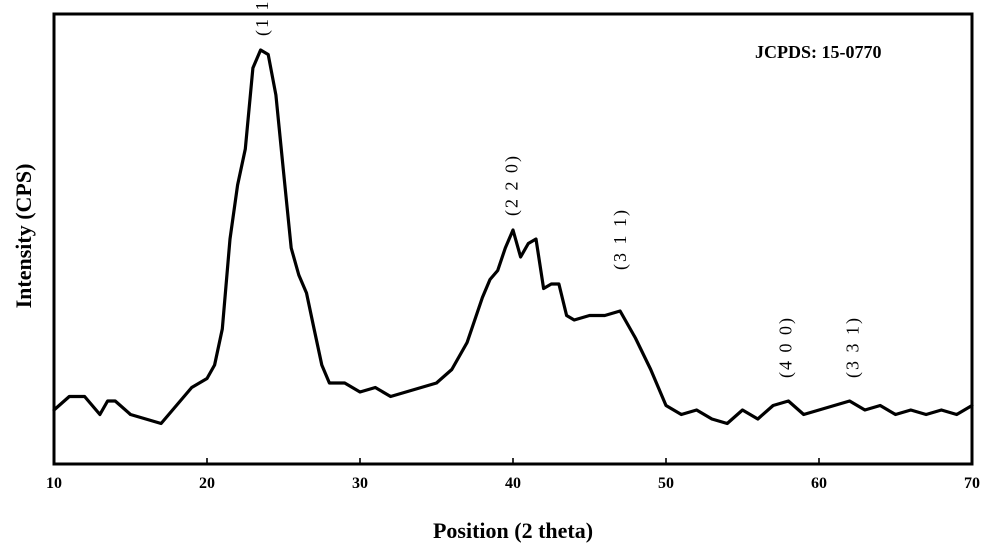  I want to click on x-tick-label: 50, so click(666, 483).